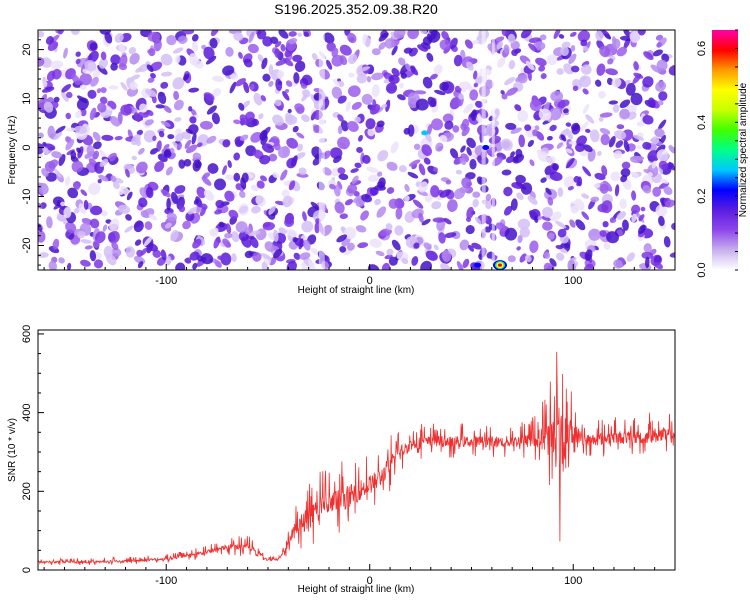 This screenshot has height=600, width=750. Describe the element at coordinates (725, 150) in the screenshot. I see `colorbar-strip` at that location.